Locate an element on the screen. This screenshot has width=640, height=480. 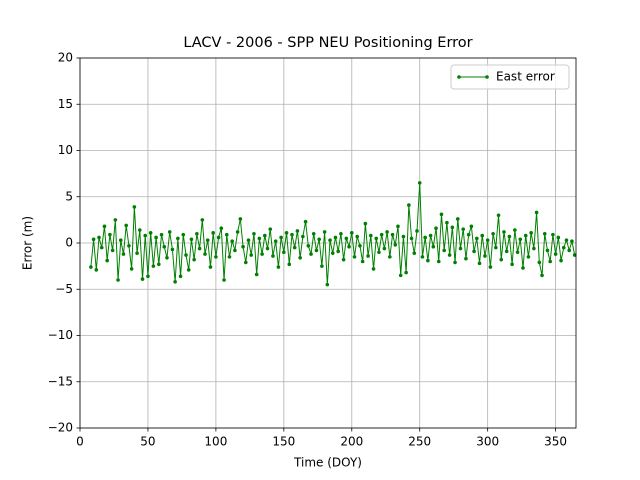
y-tick-label: −5 is located at coordinates (64, 289).